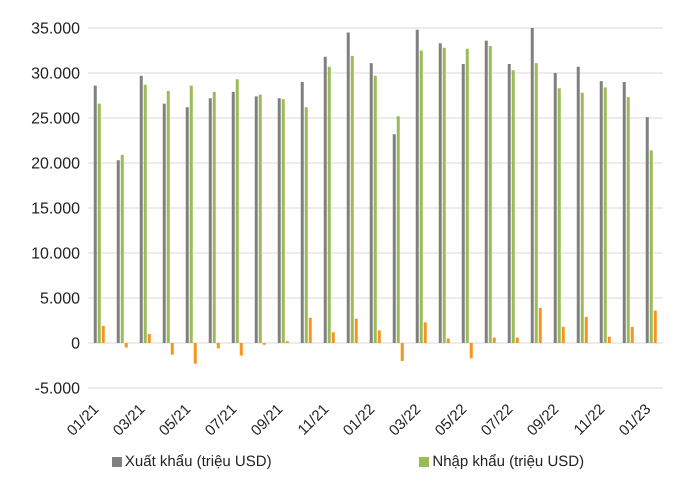 This screenshot has height=486, width=681. I want to click on y-tick-label: -5.000, so click(57, 389).